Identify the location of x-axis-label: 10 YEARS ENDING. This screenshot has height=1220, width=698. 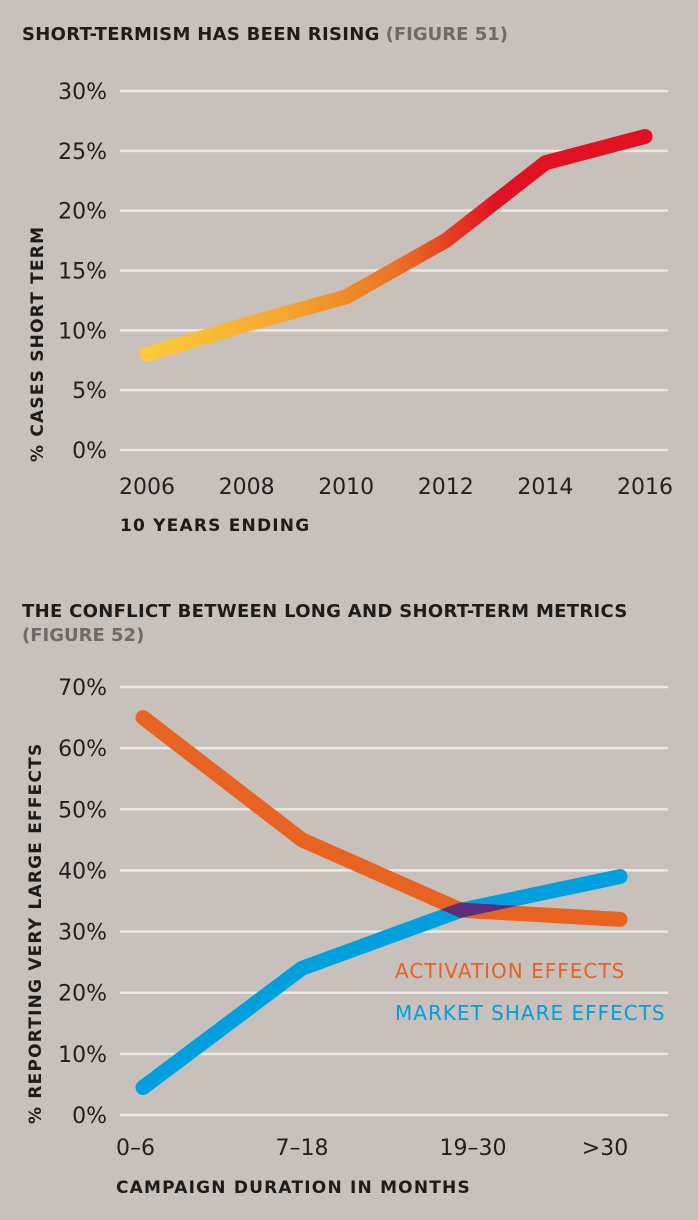
(215, 526).